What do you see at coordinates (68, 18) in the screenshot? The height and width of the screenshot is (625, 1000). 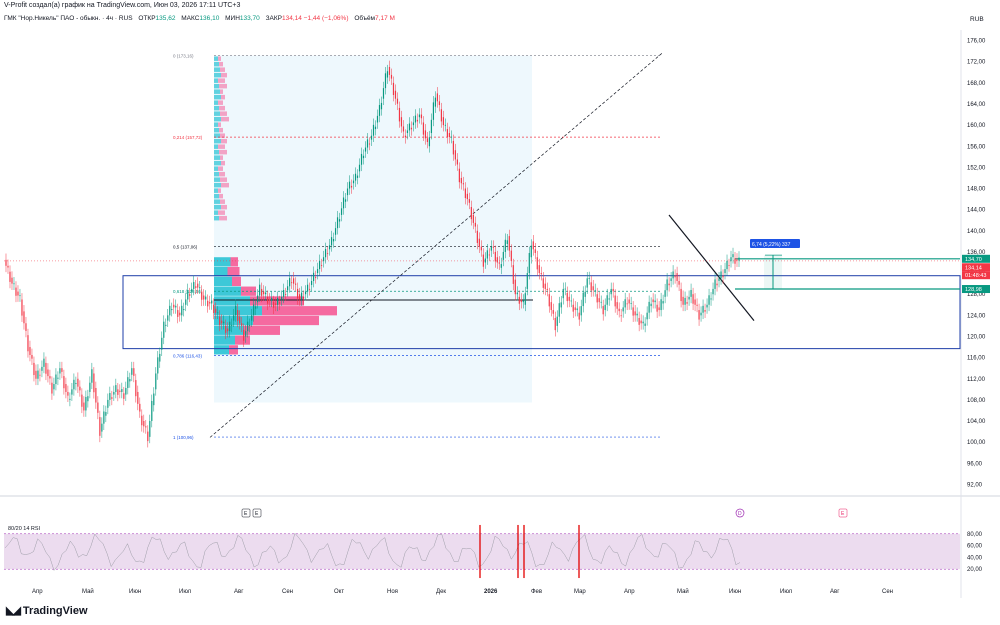 I see `symbol-name: ГМК "Нор.Никель" ПАО - обыкн. · 4ч · RUS` at bounding box center [68, 18].